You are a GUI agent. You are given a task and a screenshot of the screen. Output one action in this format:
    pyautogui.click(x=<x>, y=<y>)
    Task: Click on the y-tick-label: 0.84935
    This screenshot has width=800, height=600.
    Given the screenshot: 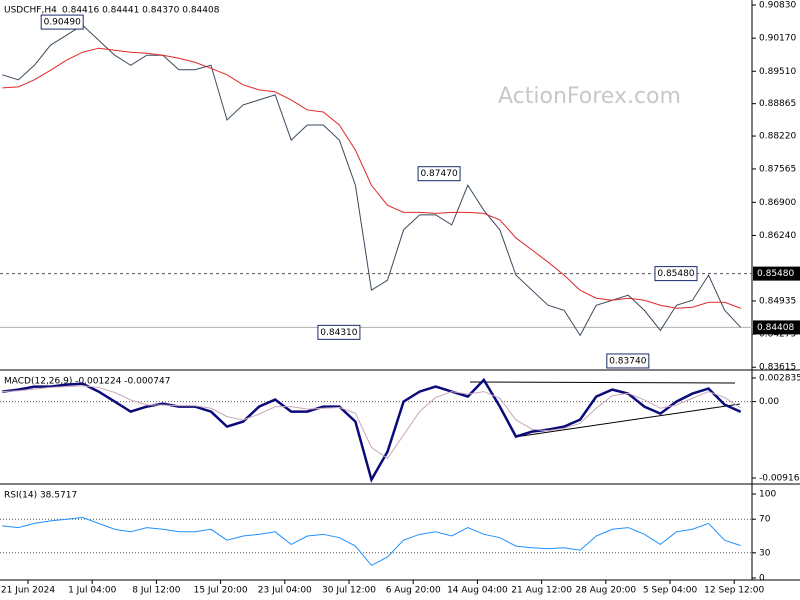 What is the action you would take?
    pyautogui.click(x=777, y=301)
    